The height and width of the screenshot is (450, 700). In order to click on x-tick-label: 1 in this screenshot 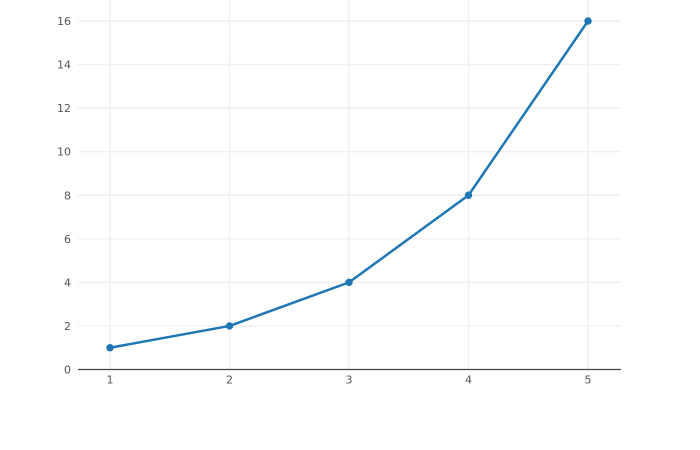, I will do `click(110, 380)`.